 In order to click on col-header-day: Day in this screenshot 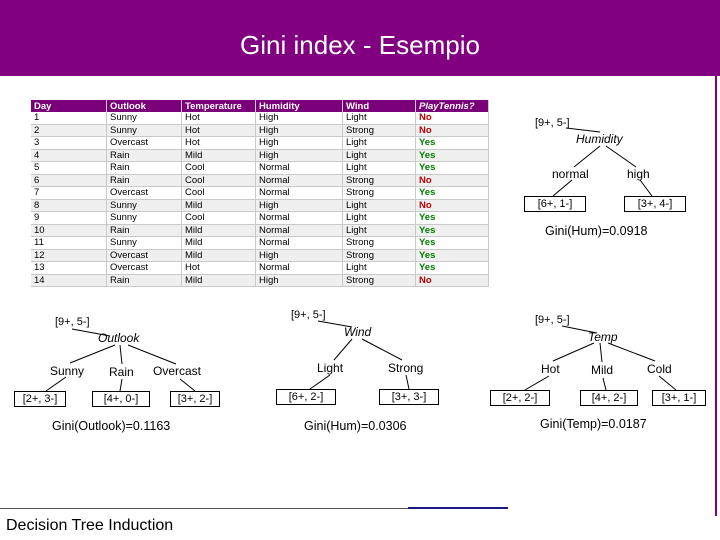, I will do `click(69, 106)`.